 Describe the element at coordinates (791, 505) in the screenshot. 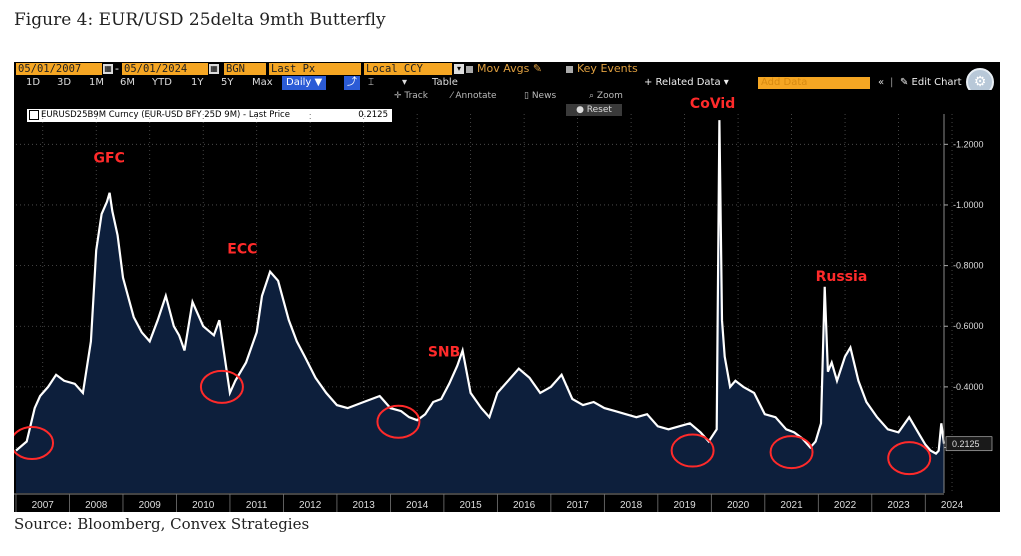

I see `x-tick-label: 2021` at that location.